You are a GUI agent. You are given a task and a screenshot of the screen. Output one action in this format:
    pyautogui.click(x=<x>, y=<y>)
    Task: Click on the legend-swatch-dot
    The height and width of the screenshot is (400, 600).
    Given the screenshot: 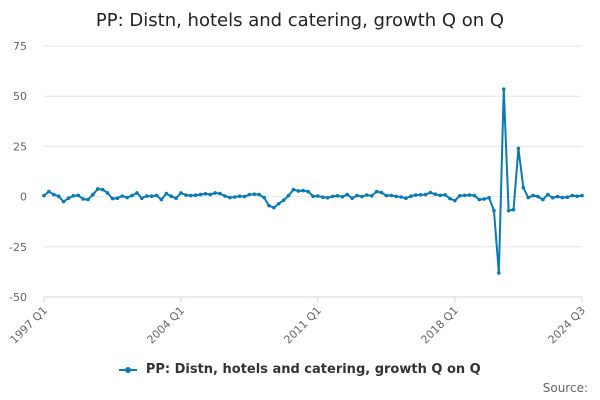 What is the action you would take?
    pyautogui.click(x=128, y=369)
    